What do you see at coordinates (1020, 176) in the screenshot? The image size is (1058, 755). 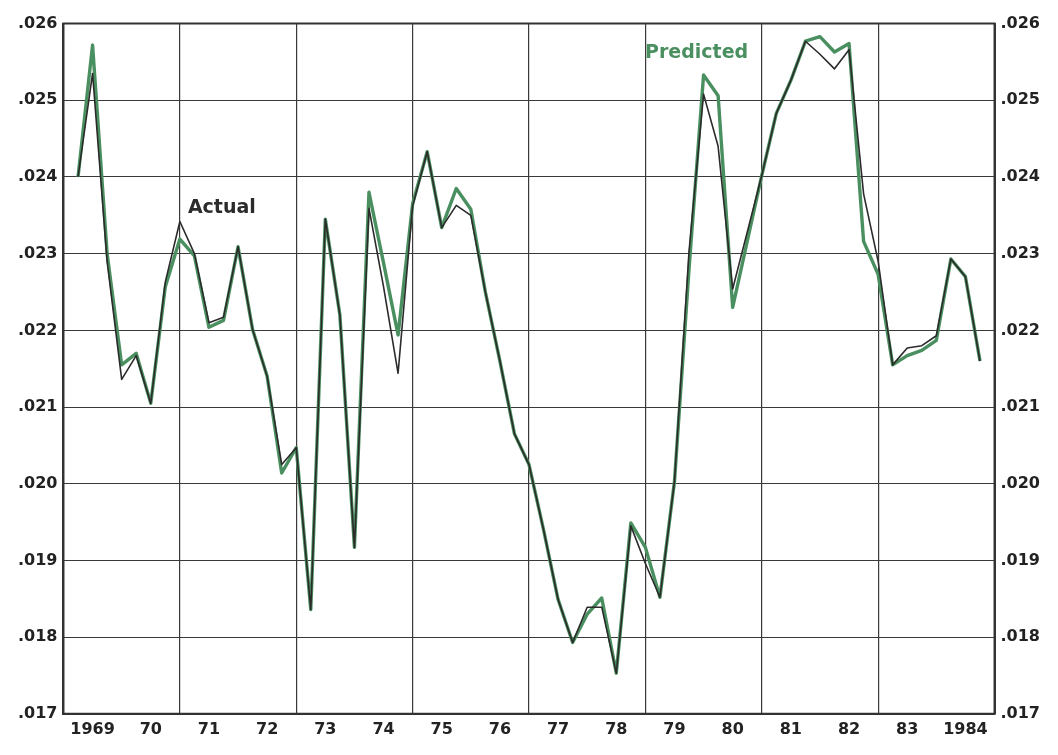 I see `y2-tick-label: .024` at bounding box center [1020, 176].